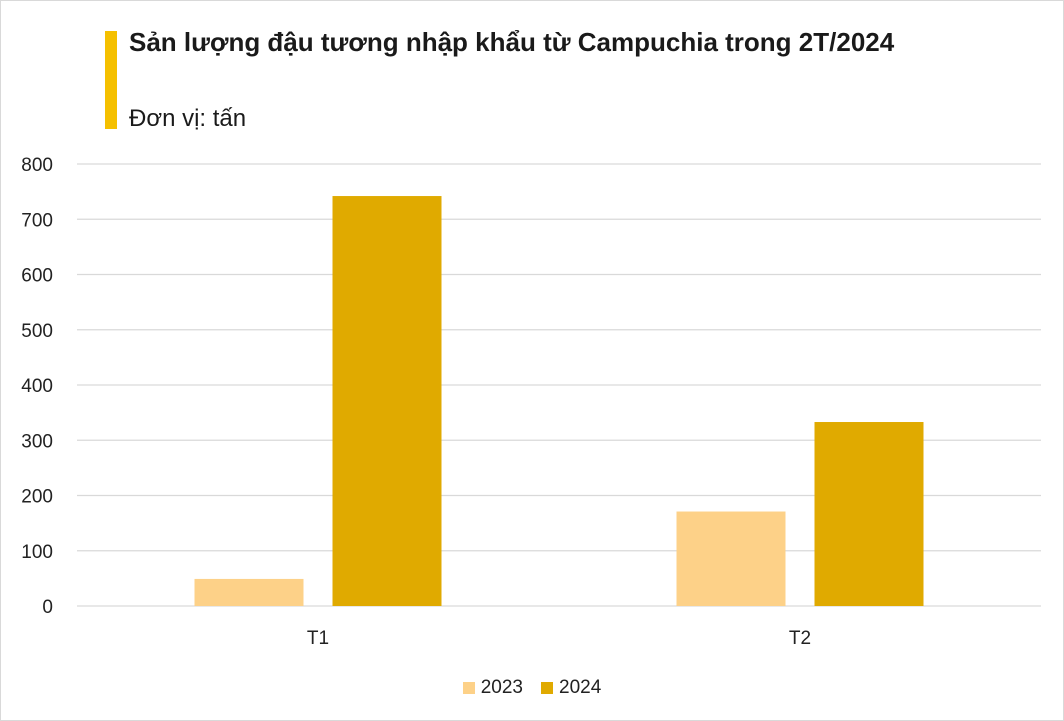  Describe the element at coordinates (869, 514) in the screenshot. I see `bar-2024-T2` at that location.